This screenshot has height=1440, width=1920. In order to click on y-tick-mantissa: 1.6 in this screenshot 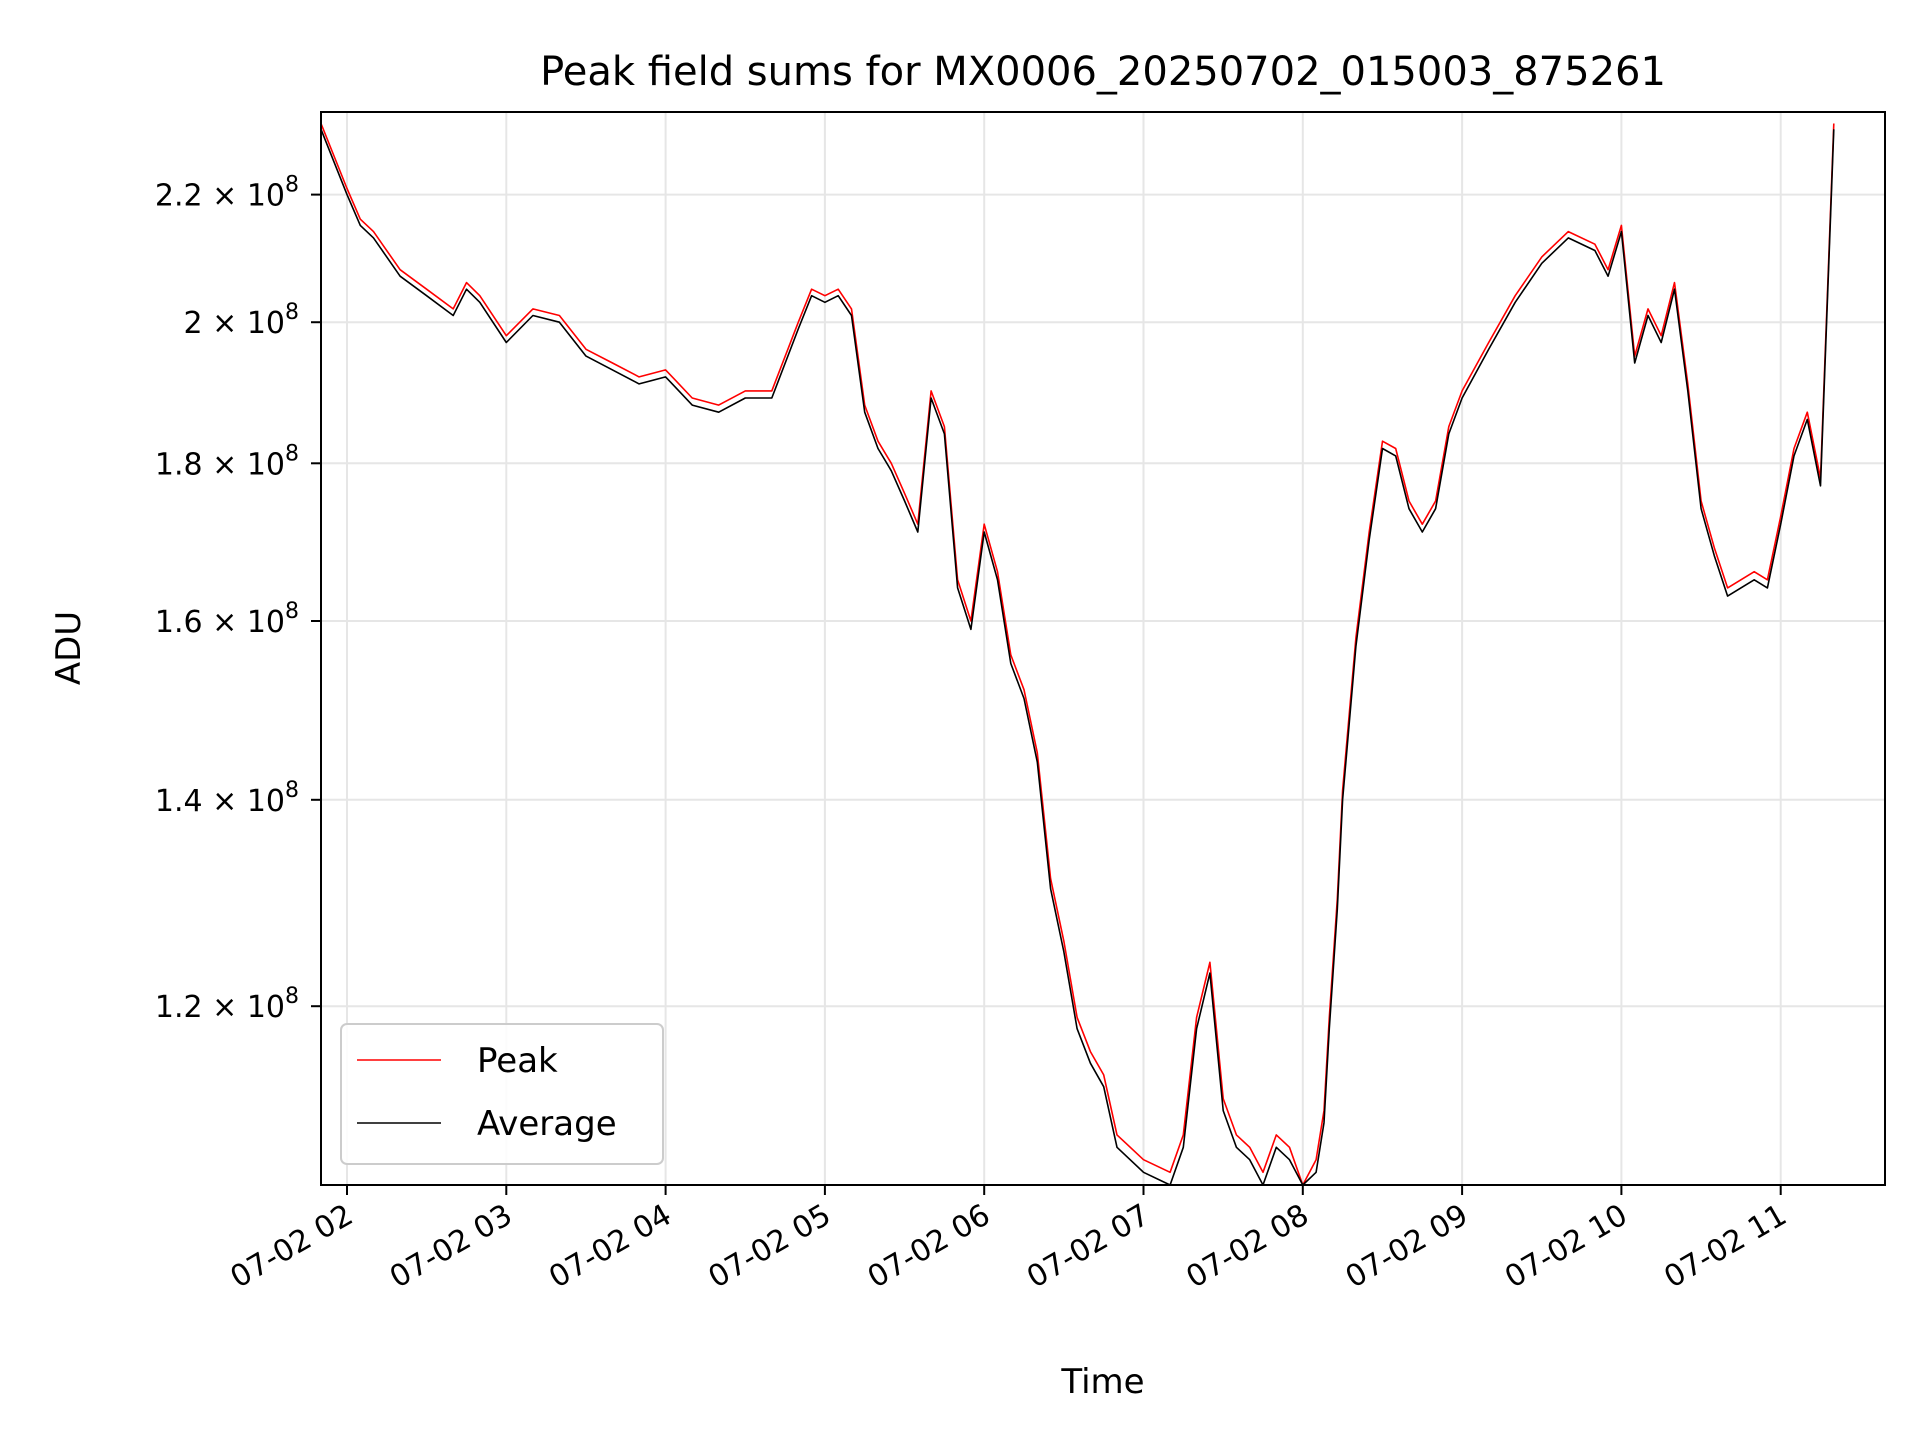, I will do `click(179, 622)`.